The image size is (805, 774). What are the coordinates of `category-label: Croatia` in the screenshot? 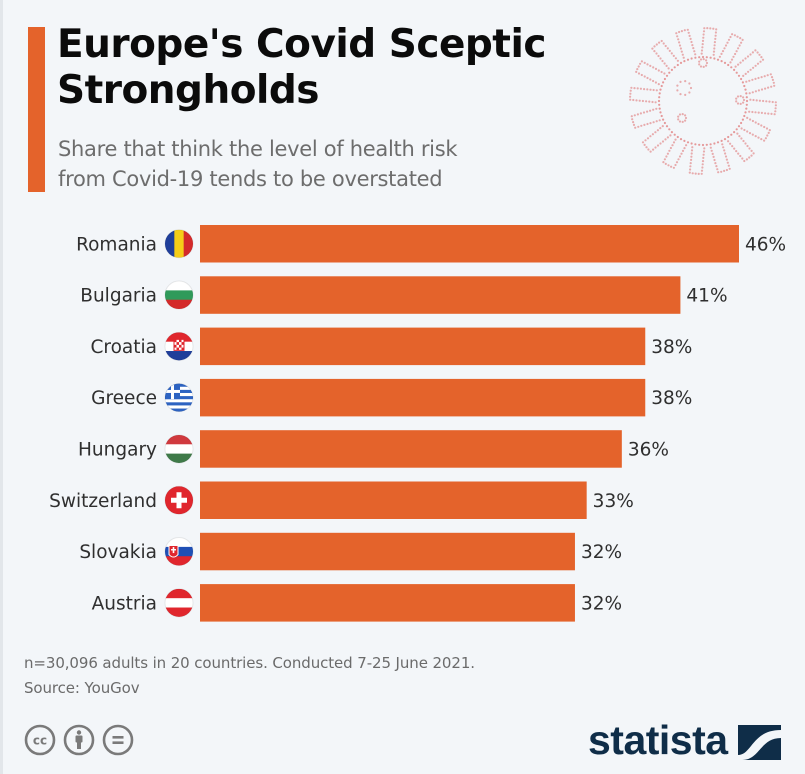 It's located at (123, 347).